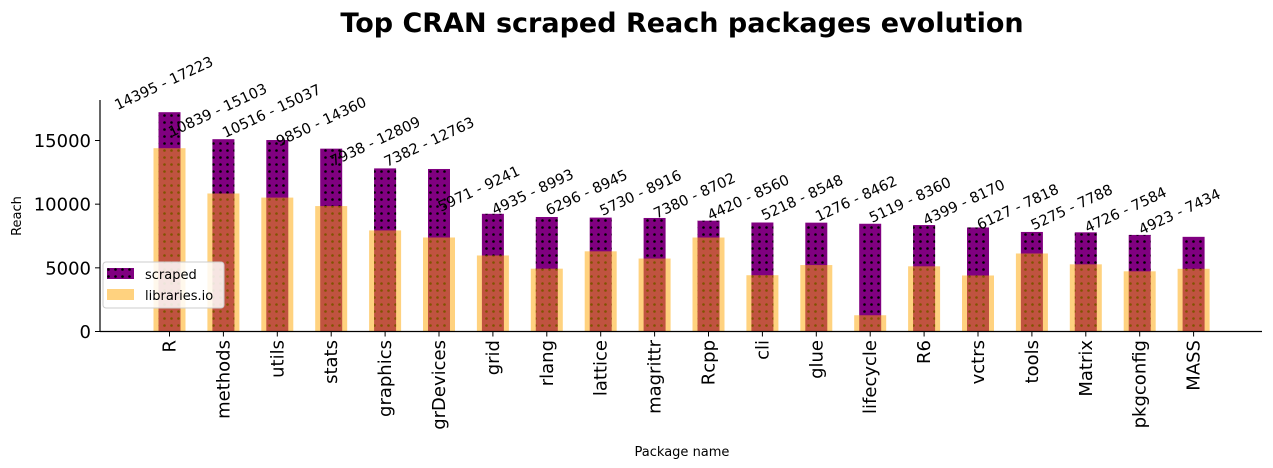 This screenshot has height=468, width=1273. Describe the element at coordinates (120, 294) in the screenshot. I see `legend-swatch-libraries` at that location.